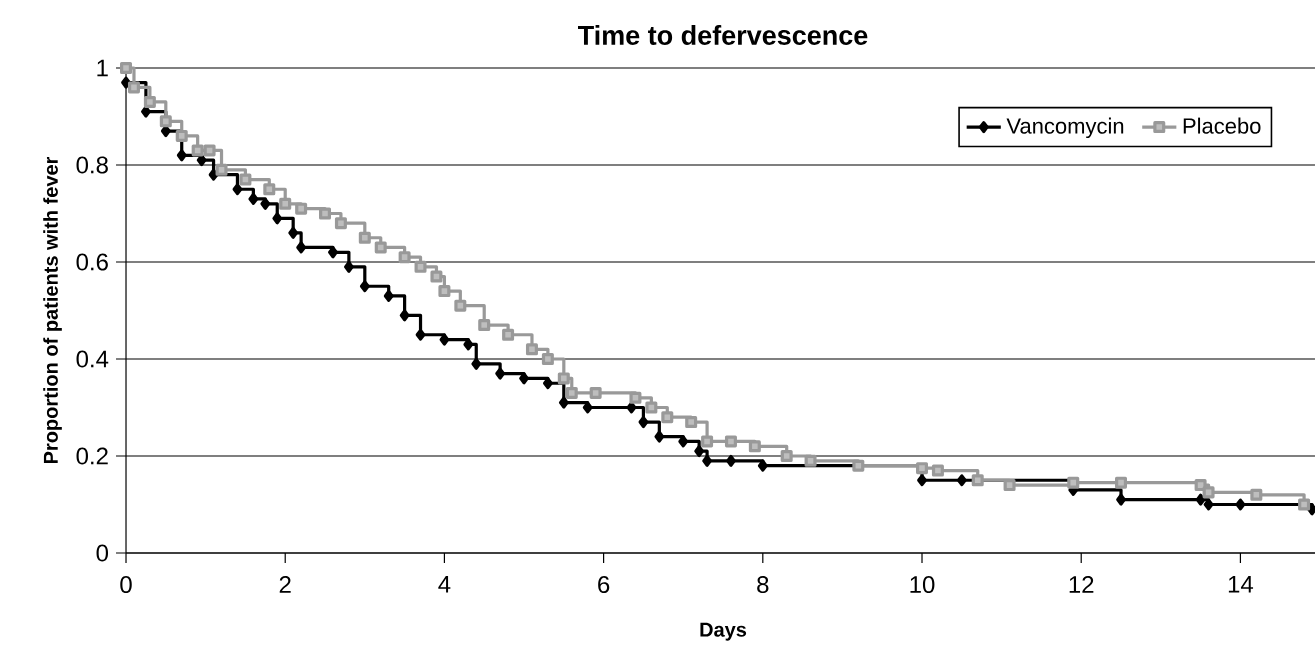 This screenshot has height=666, width=1315. Describe the element at coordinates (1222, 125) in the screenshot. I see `legend-label: Placebo` at that location.